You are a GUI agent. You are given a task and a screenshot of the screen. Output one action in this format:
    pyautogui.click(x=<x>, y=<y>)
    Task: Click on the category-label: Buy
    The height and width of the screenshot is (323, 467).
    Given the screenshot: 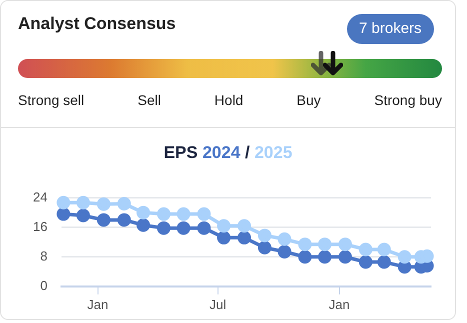 What is the action you would take?
    pyautogui.click(x=308, y=100)
    